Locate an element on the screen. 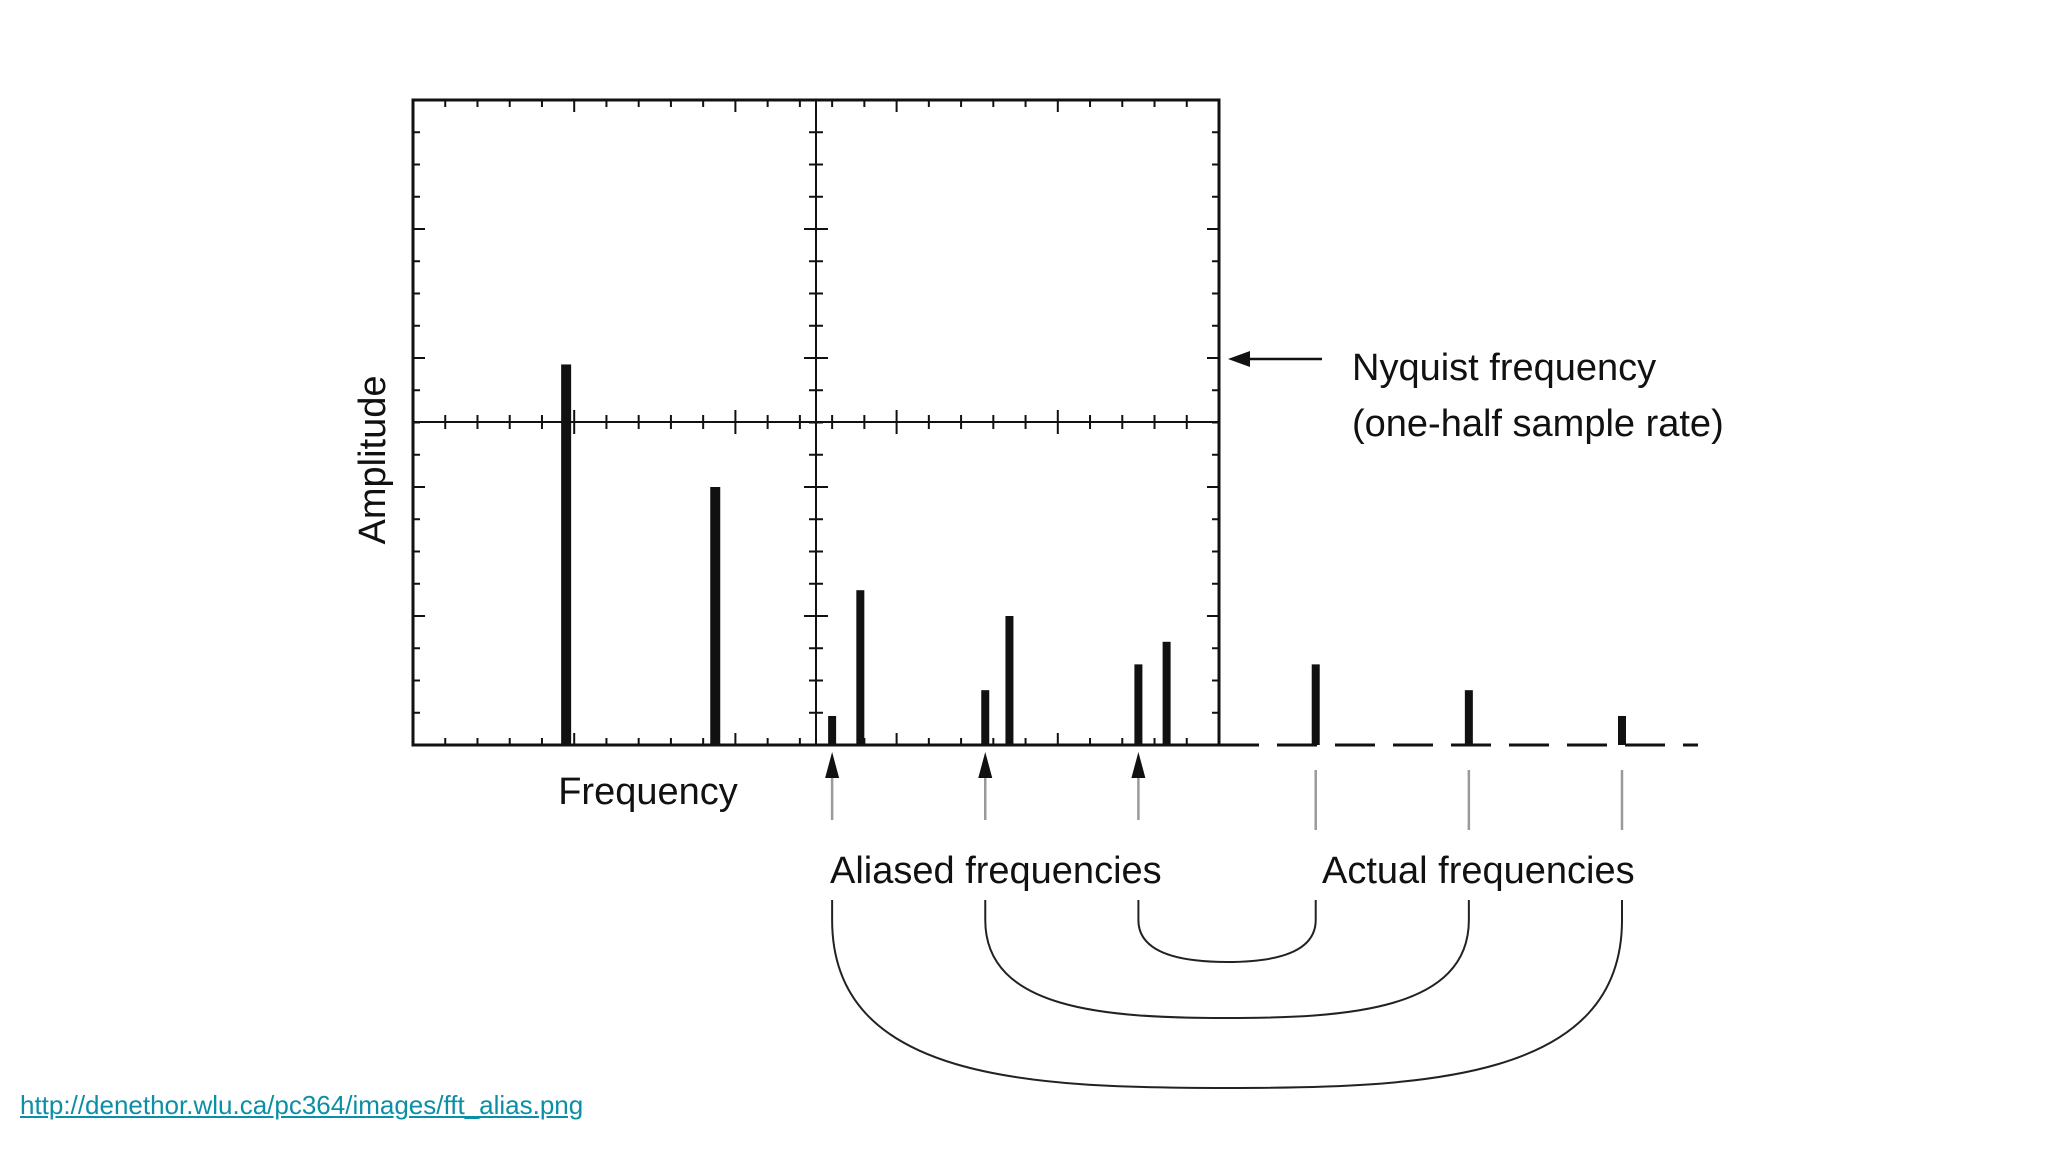 This screenshot has width=2048, height=1152. drop-lines is located at coordinates (1469, 800).